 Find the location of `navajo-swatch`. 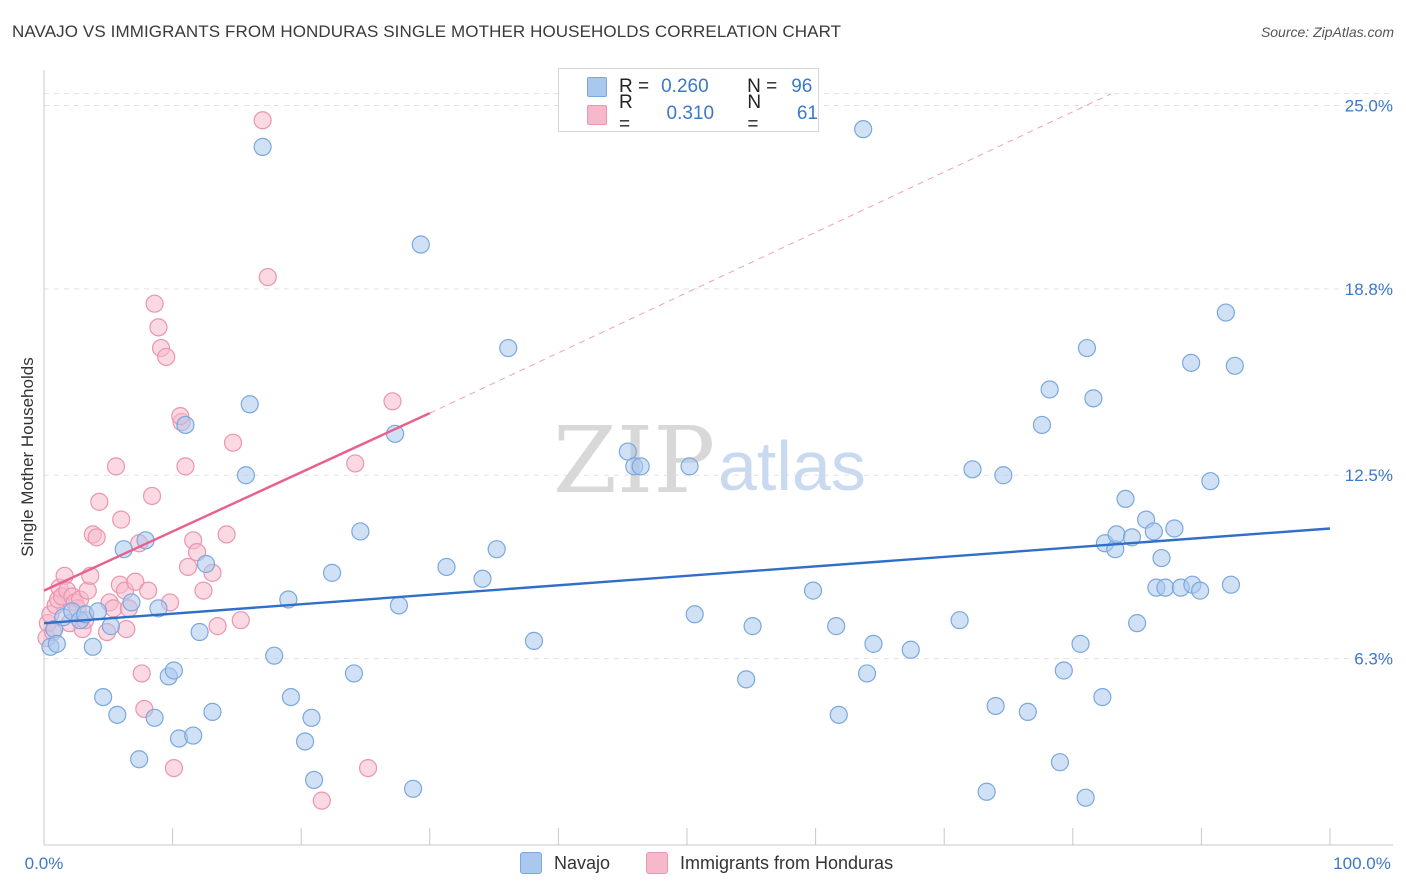

navajo-swatch is located at coordinates (531, 863).